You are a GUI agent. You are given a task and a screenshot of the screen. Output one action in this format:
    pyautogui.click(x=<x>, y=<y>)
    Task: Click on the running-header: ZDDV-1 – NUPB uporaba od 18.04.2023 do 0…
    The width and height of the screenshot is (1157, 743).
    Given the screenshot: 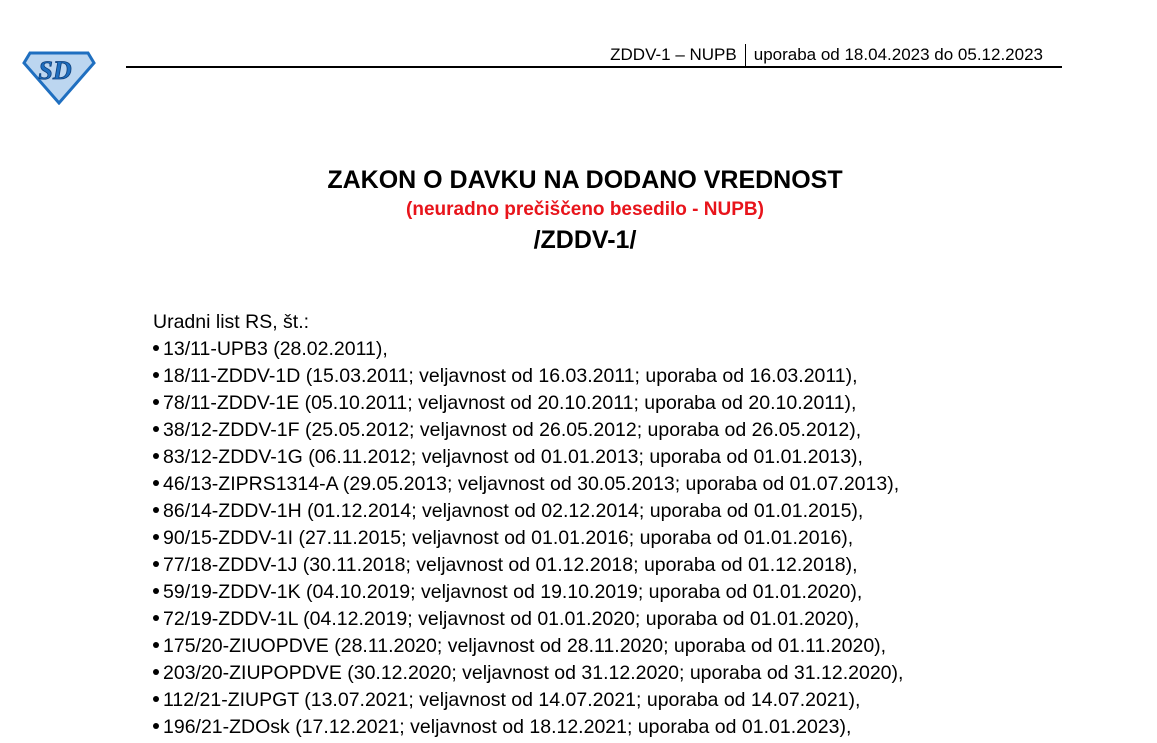 What is the action you would take?
    pyautogui.click(x=826, y=55)
    